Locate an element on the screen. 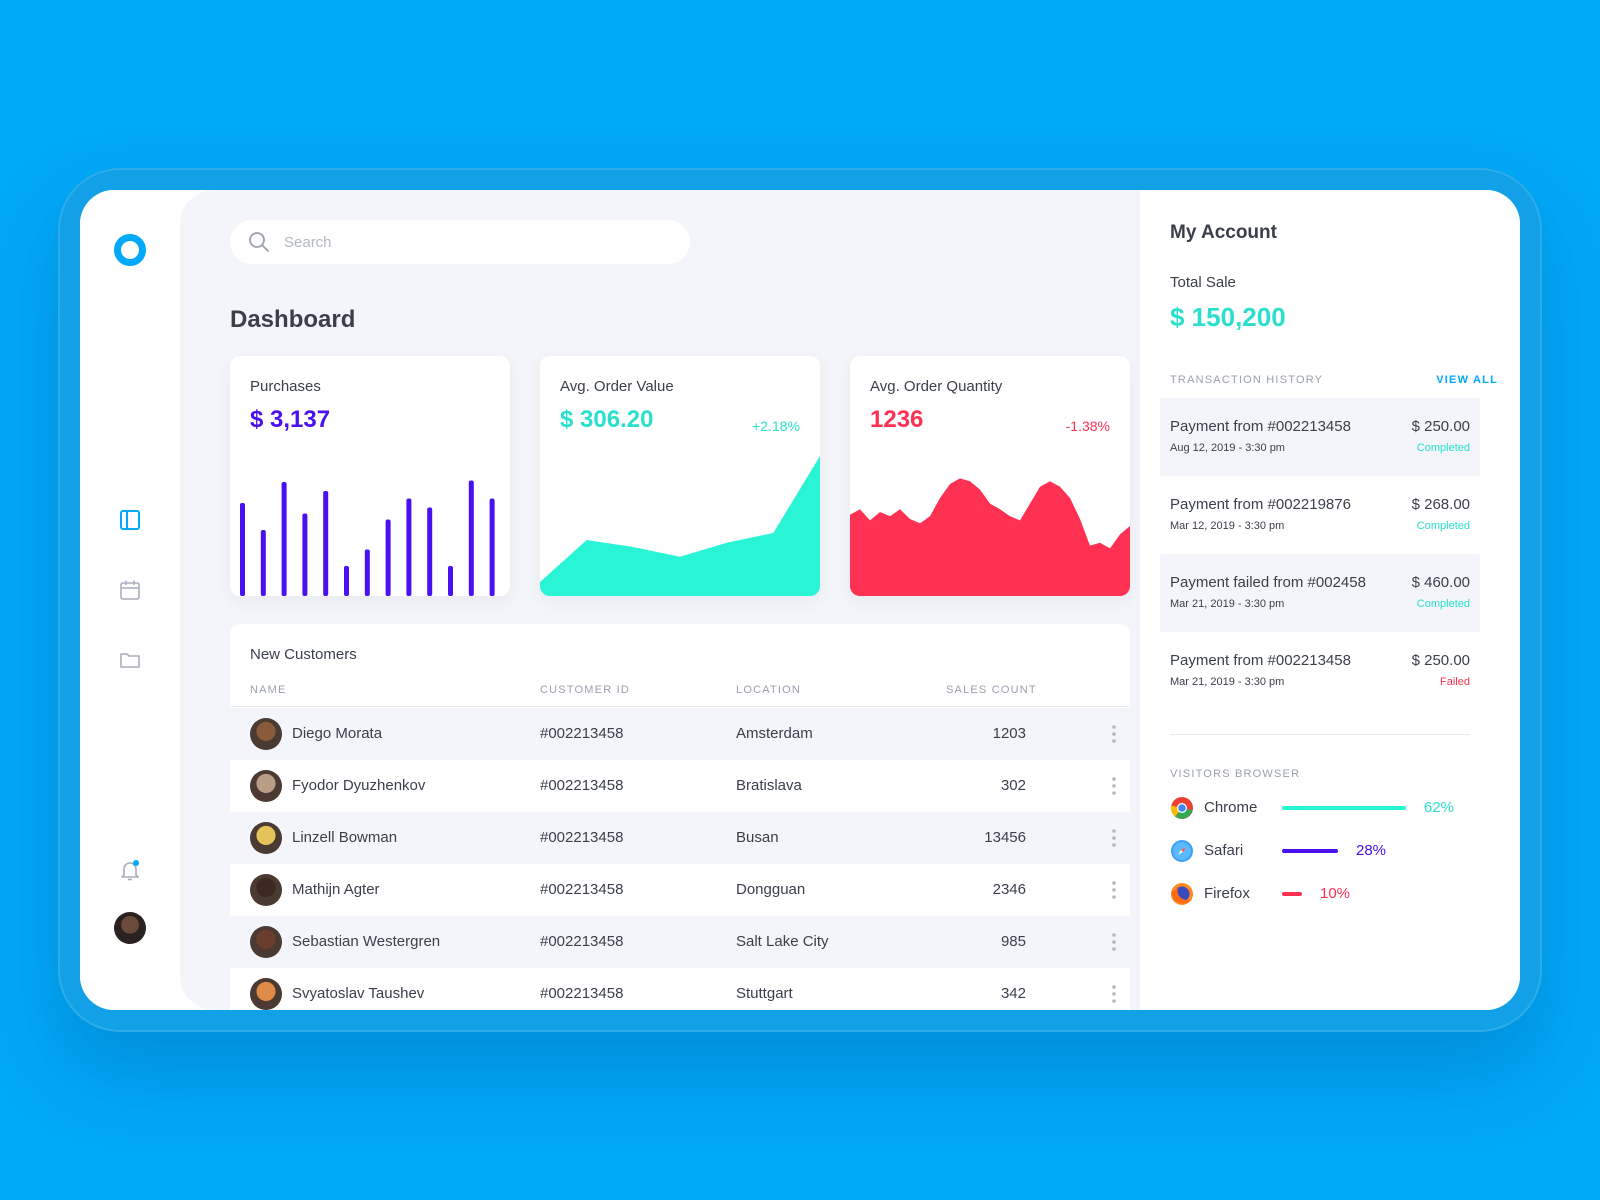 The image size is (1600, 1200). view-all-link: VIEW ALL is located at coordinates (1467, 380).